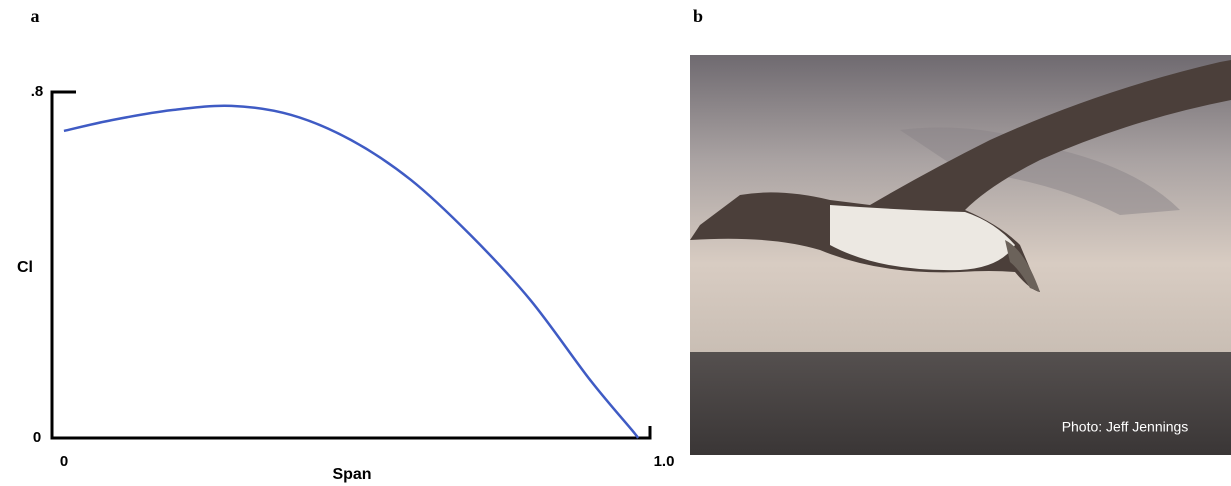 Image resolution: width=1231 pixels, height=486 pixels. What do you see at coordinates (25, 267) in the screenshot?
I see `y-axis-label: Cl` at bounding box center [25, 267].